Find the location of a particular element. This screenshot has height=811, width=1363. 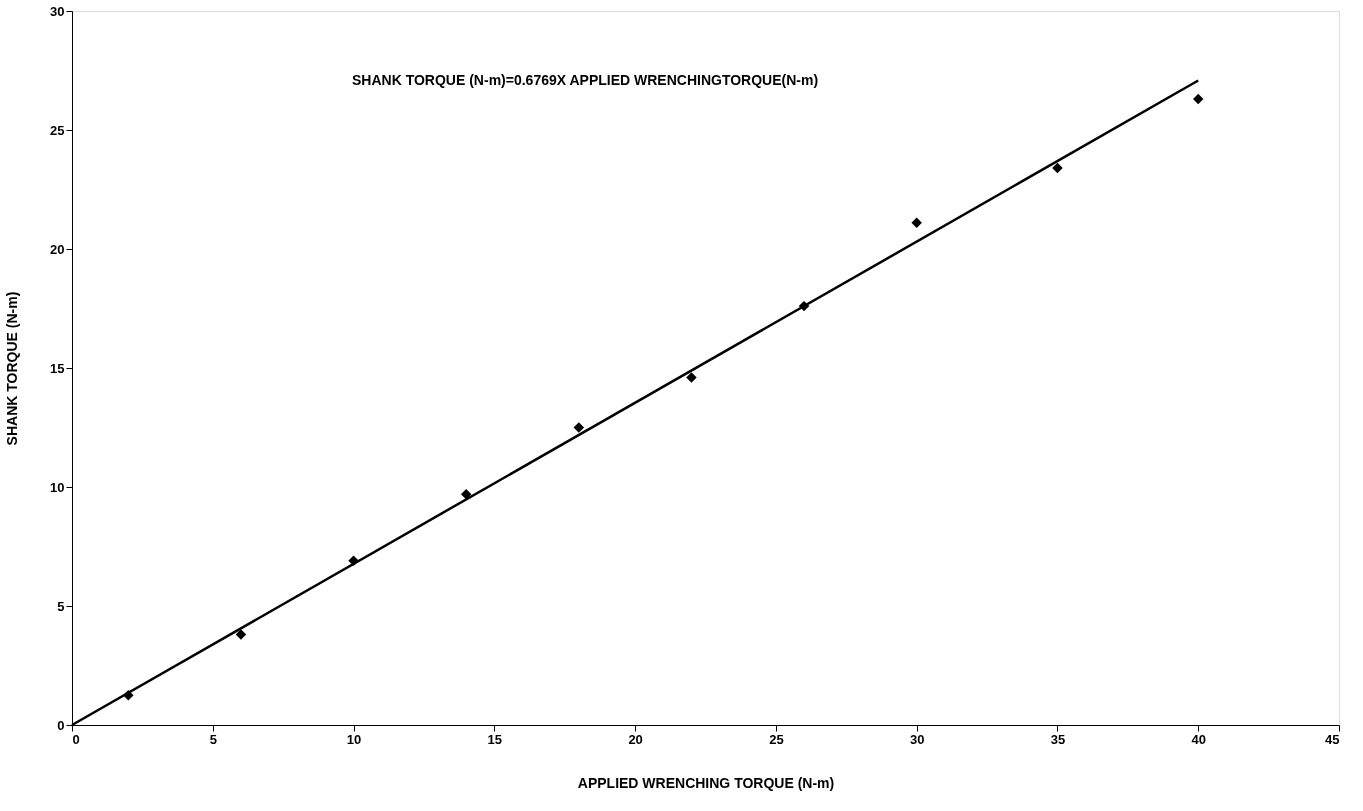

x-axis-title: APPLIED WRENCHING TORQUE (N-m) is located at coordinates (706, 782).